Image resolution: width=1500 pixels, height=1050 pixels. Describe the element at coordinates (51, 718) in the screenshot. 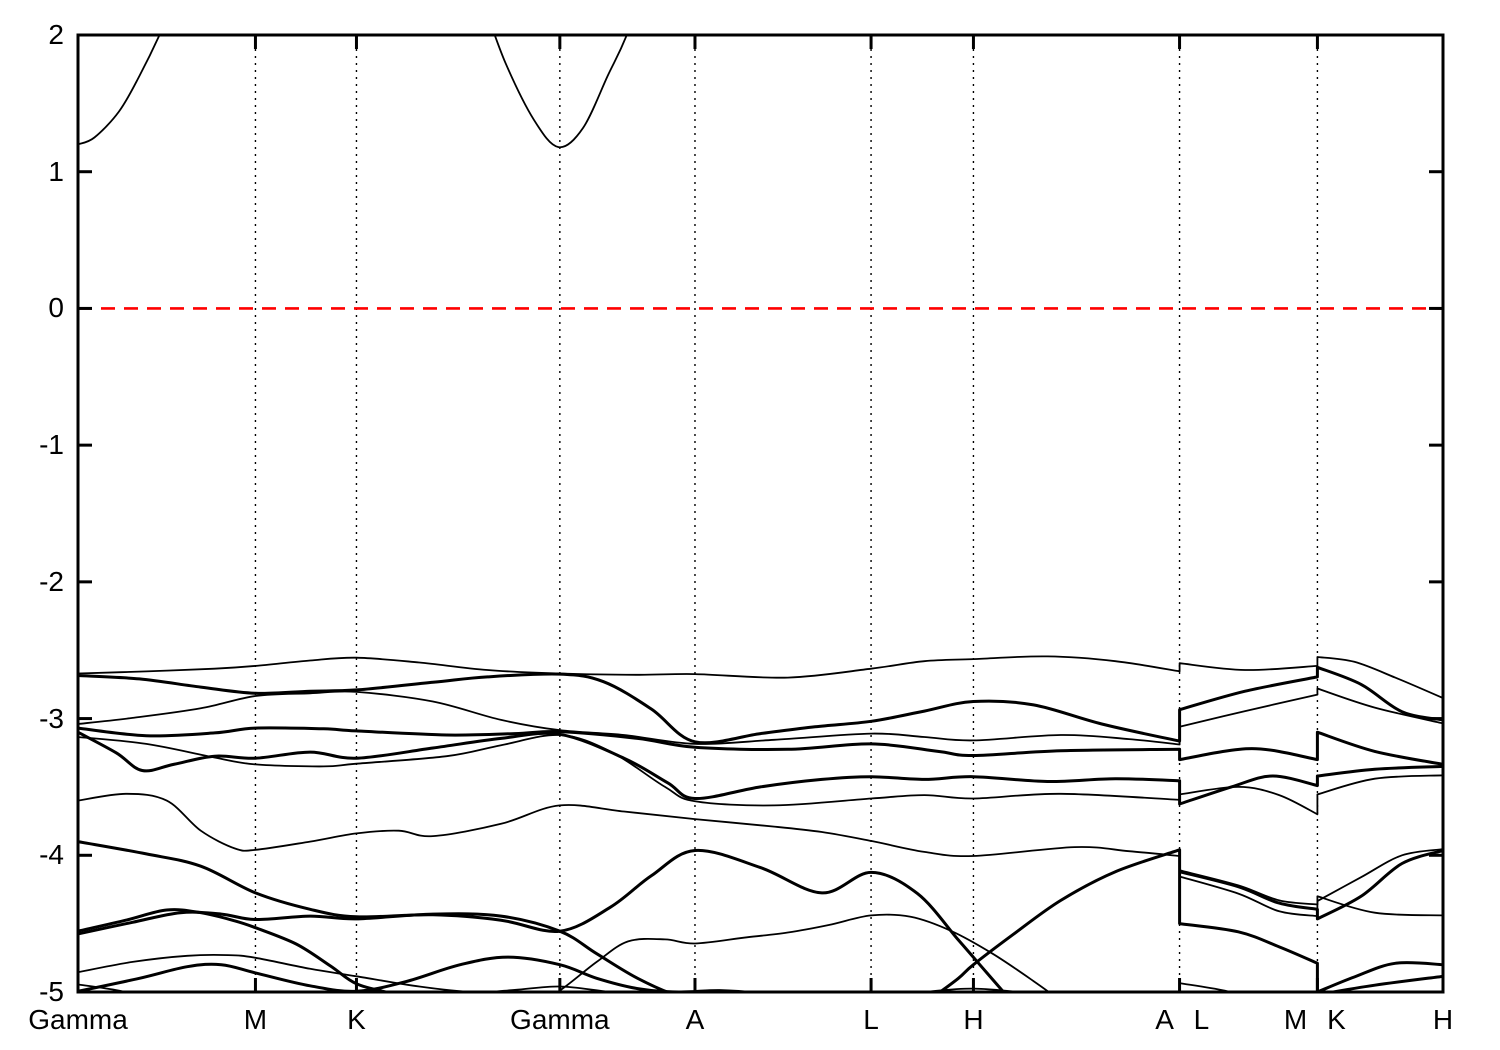

I see `y-tick-label: -3` at that location.